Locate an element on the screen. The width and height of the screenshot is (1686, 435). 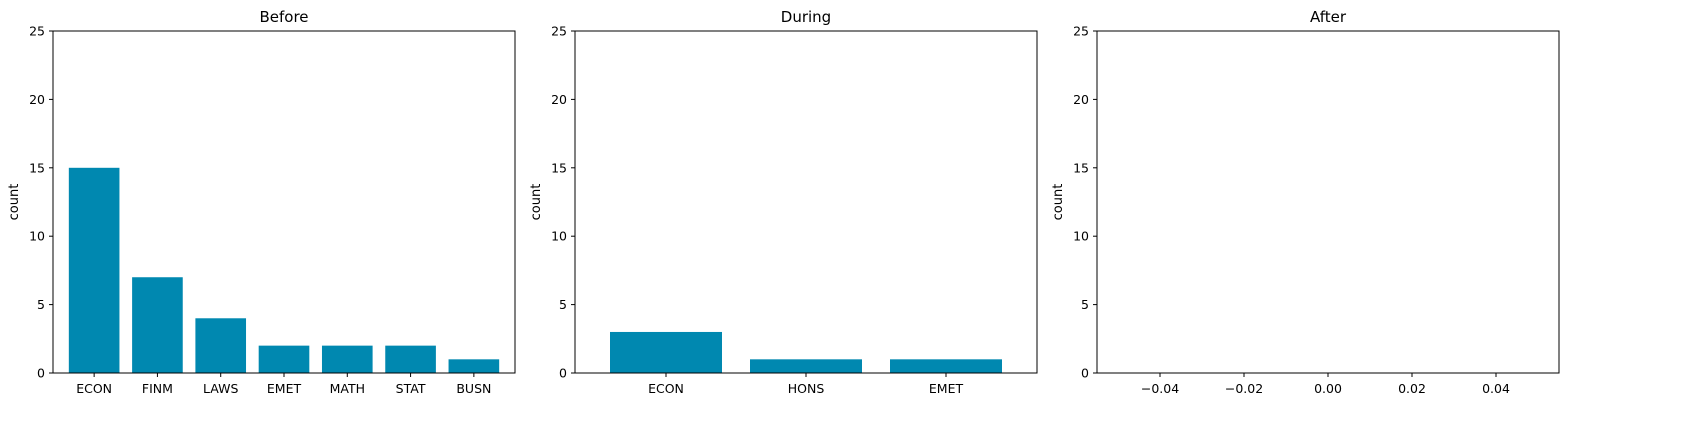
x-tick-label: BUSN is located at coordinates (473, 388).